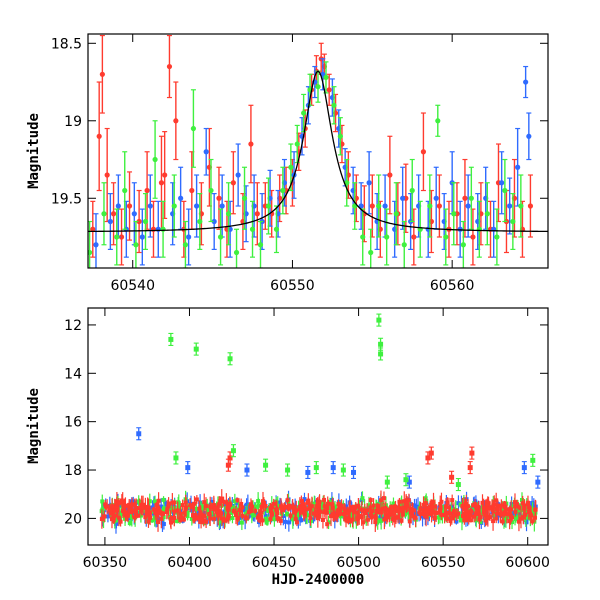 The width and height of the screenshot is (600, 600). What do you see at coordinates (73, 471) in the screenshot?
I see `bottom-panel-ytick-label: 18` at bounding box center [73, 471].